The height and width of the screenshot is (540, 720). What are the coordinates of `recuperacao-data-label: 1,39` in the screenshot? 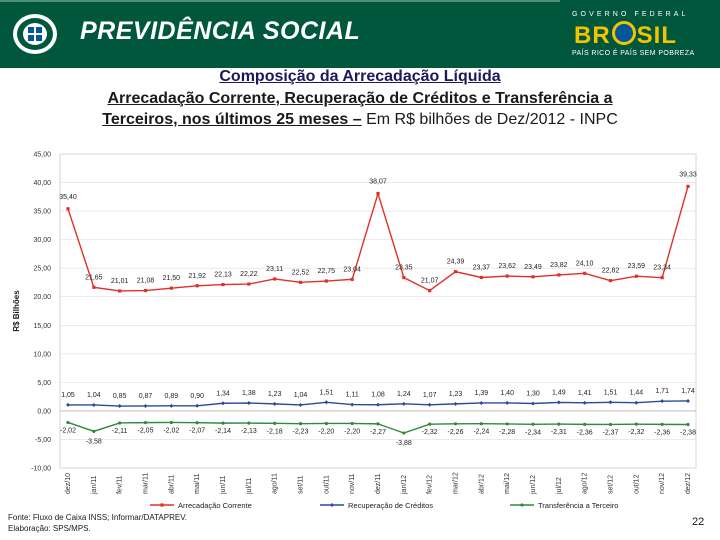 It's located at (482, 393).